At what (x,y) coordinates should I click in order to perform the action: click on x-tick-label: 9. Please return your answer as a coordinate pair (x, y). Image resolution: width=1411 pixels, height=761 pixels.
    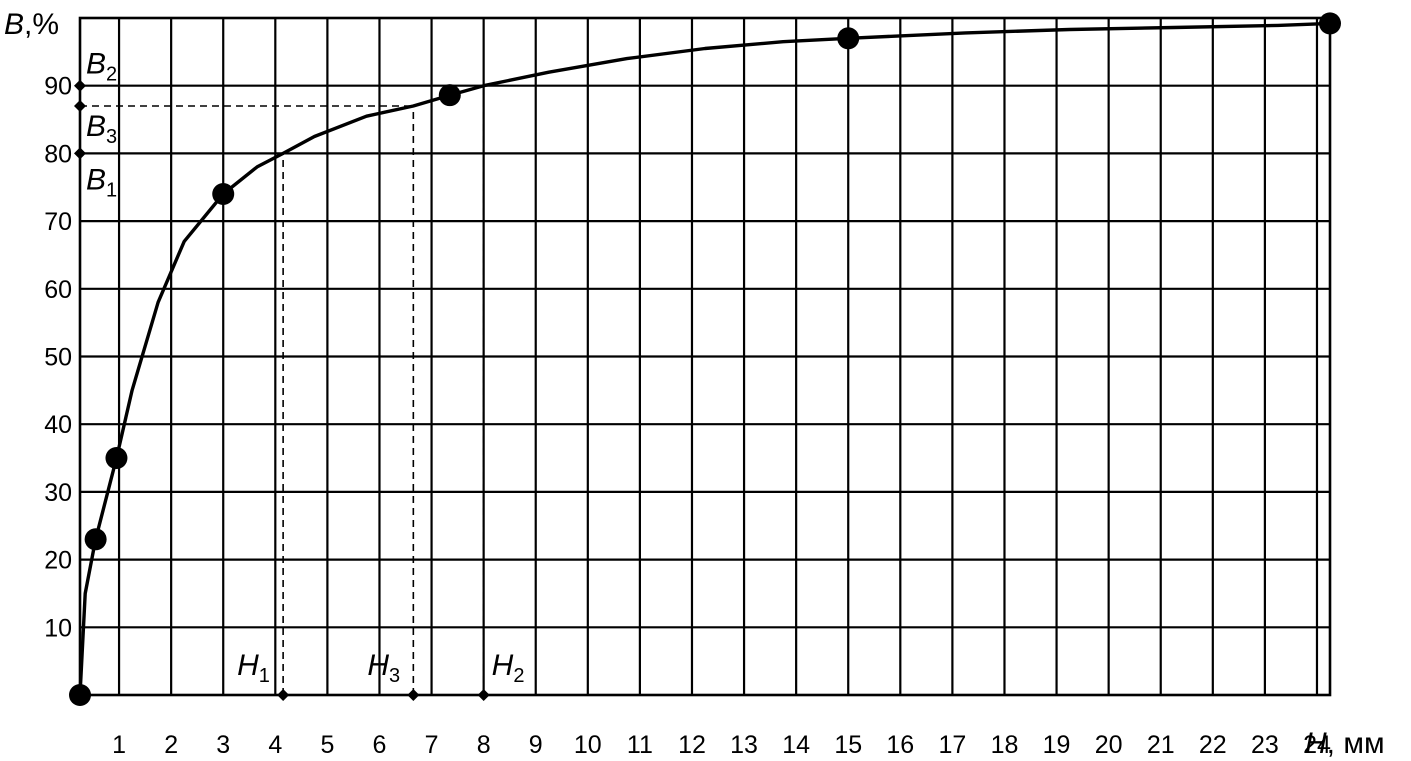
    Looking at the image, I should click on (536, 745).